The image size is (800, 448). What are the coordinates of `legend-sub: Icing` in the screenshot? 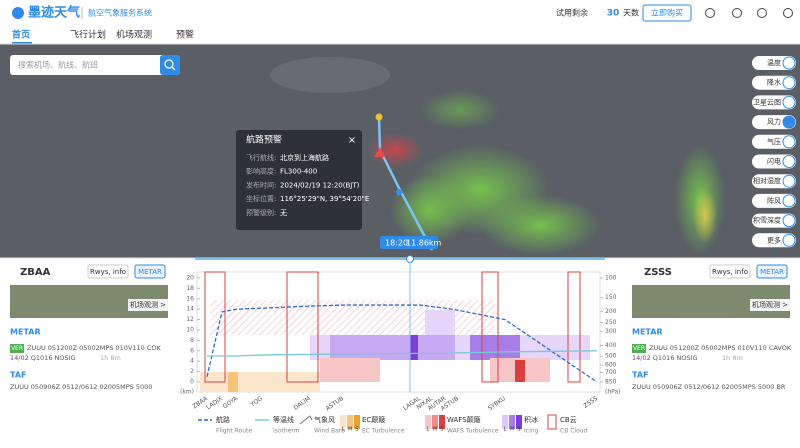 It's located at (531, 431).